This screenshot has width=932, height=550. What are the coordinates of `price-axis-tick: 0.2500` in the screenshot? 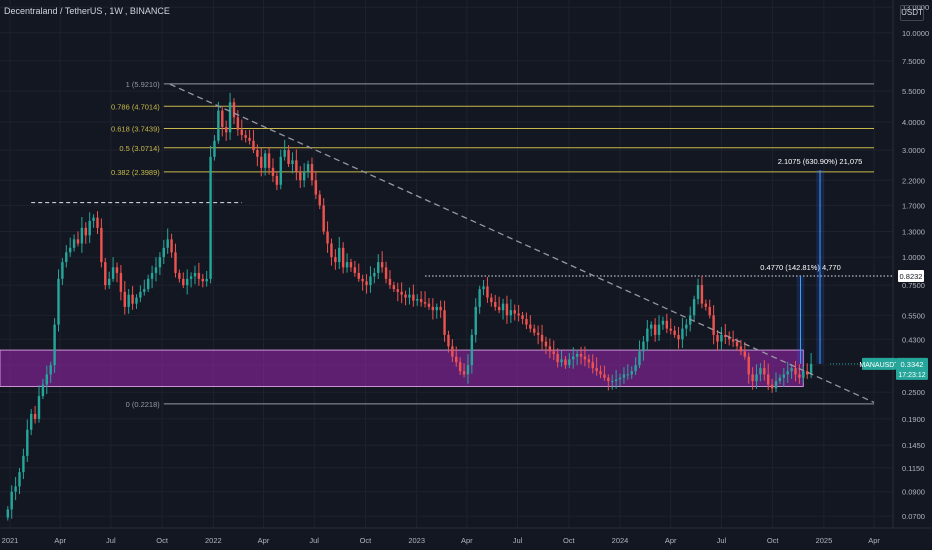 It's located at (913, 392).